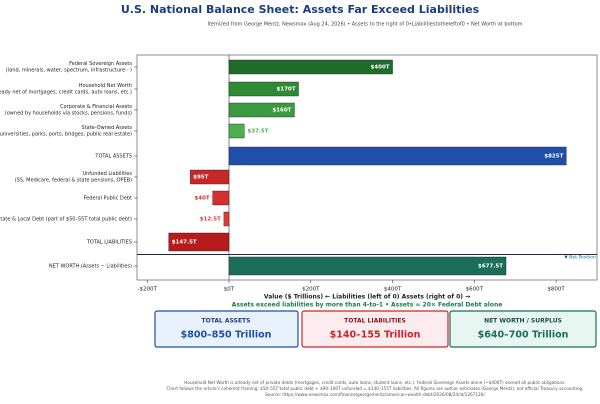 The width and height of the screenshot is (600, 404). I want to click on y-tick-label: Unfunded Liabilities, so click(107, 174).